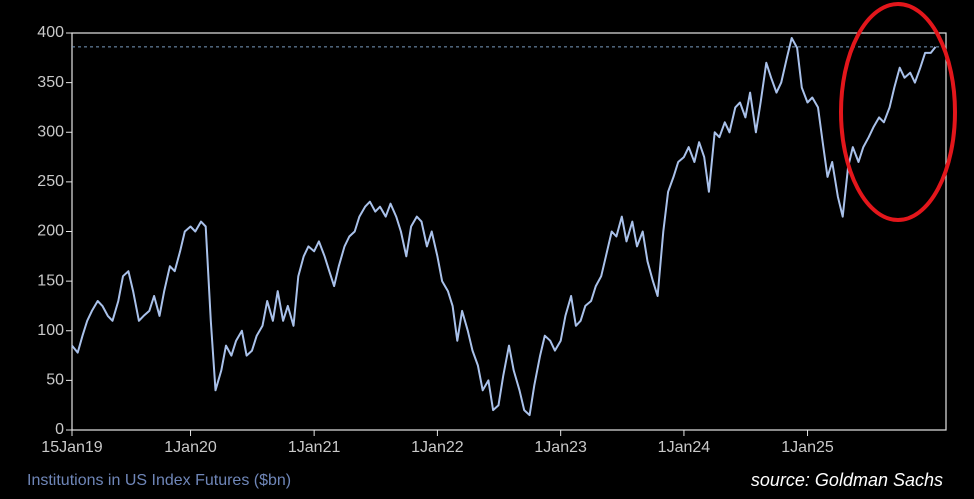  Describe the element at coordinates (71, 447) in the screenshot. I see `x-tick-label: 15Jan19` at that location.